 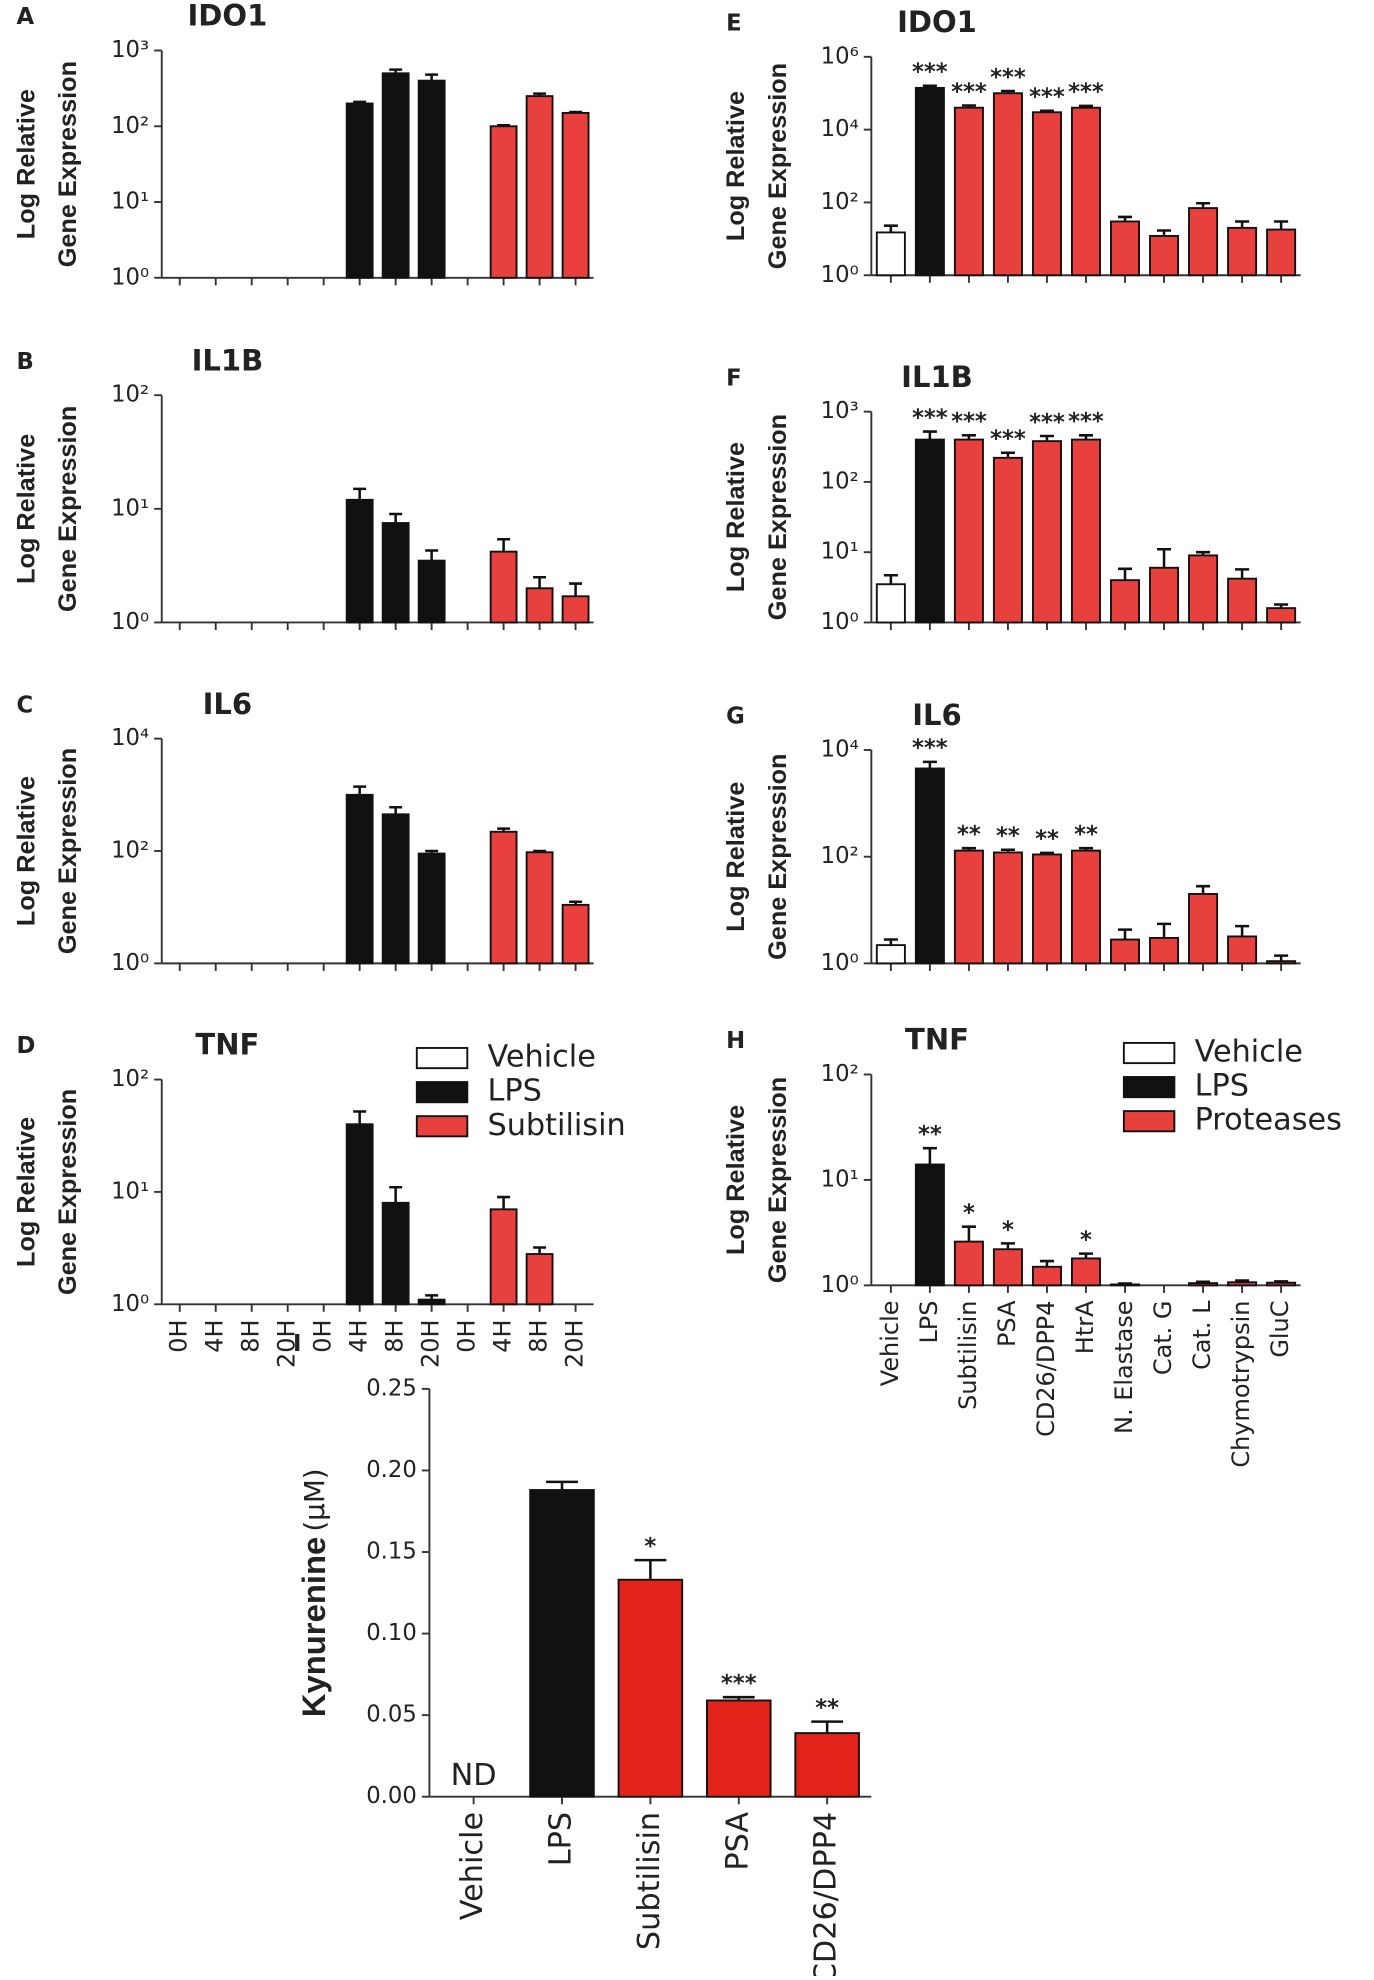 What do you see at coordinates (929, 1321) in the screenshot?
I see `x-tick-label: LPS` at bounding box center [929, 1321].